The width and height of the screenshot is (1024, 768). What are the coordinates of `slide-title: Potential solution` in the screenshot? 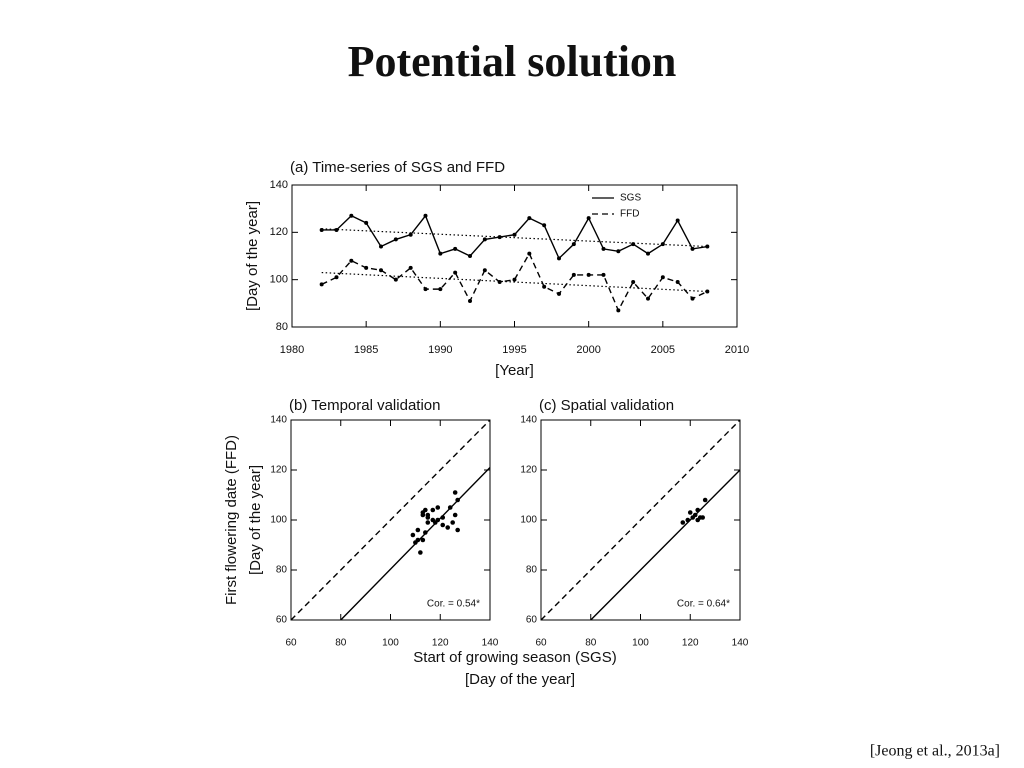 It's located at (512, 61).